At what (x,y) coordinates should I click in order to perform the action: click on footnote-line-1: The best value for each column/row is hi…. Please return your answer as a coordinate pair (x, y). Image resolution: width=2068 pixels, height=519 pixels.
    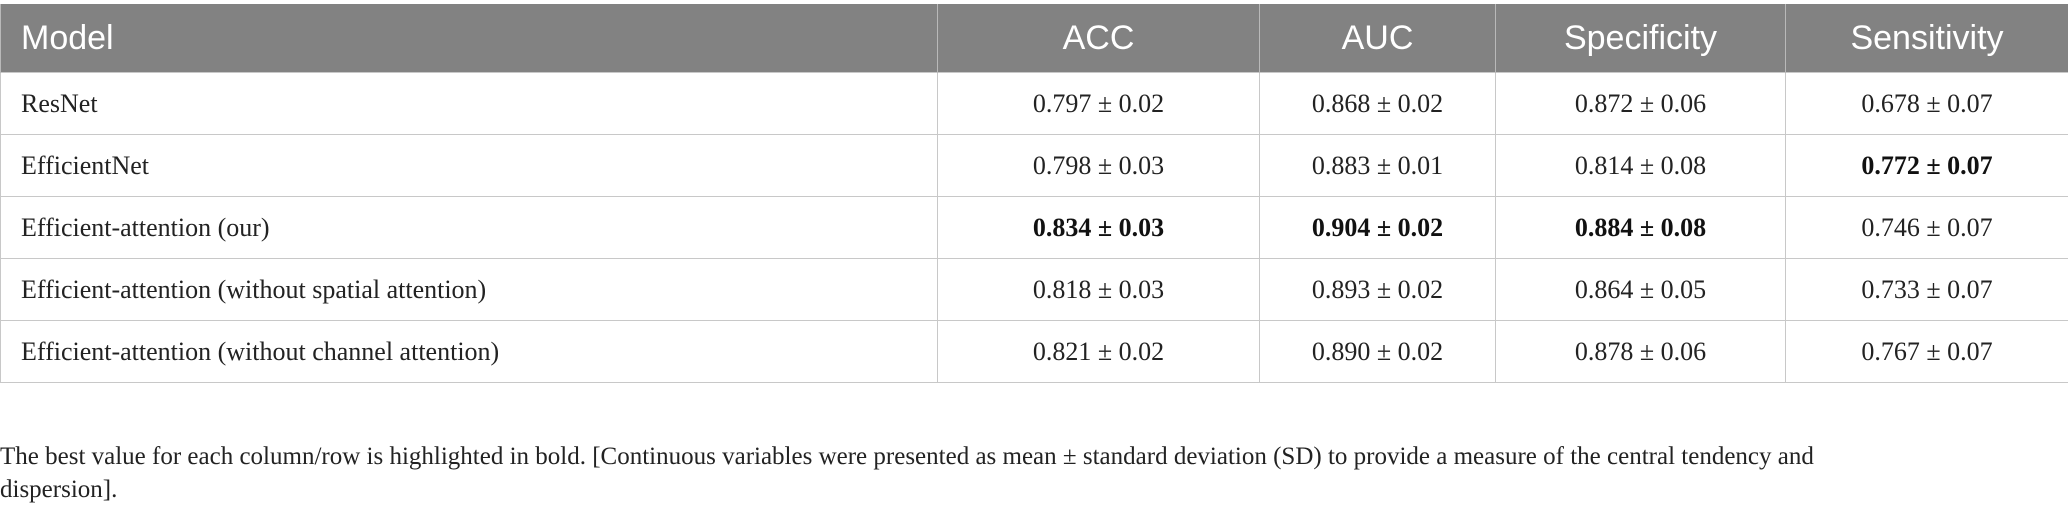
    Looking at the image, I should click on (907, 456).